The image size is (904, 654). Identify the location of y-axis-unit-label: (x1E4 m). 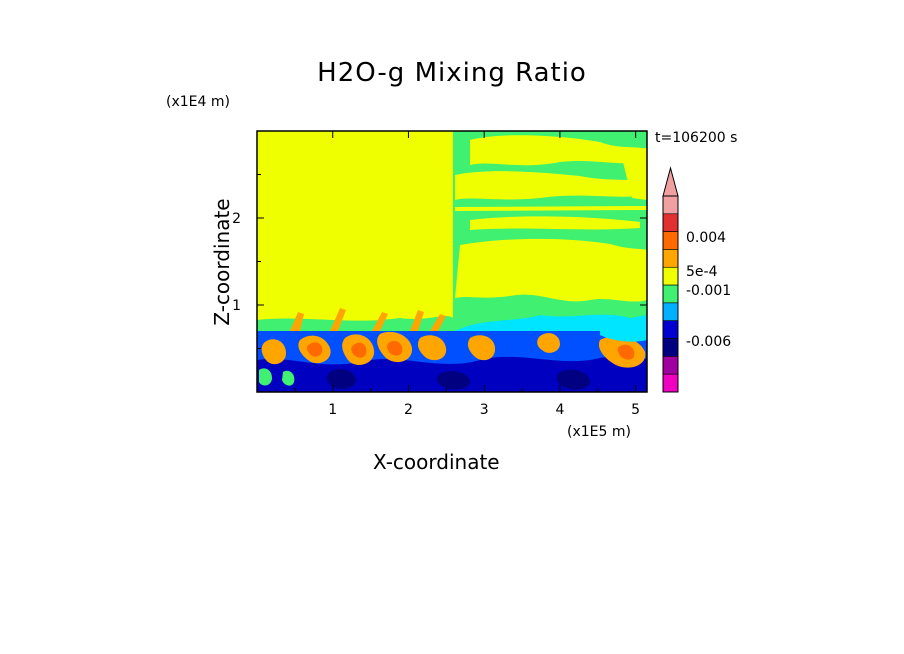
(198, 102).